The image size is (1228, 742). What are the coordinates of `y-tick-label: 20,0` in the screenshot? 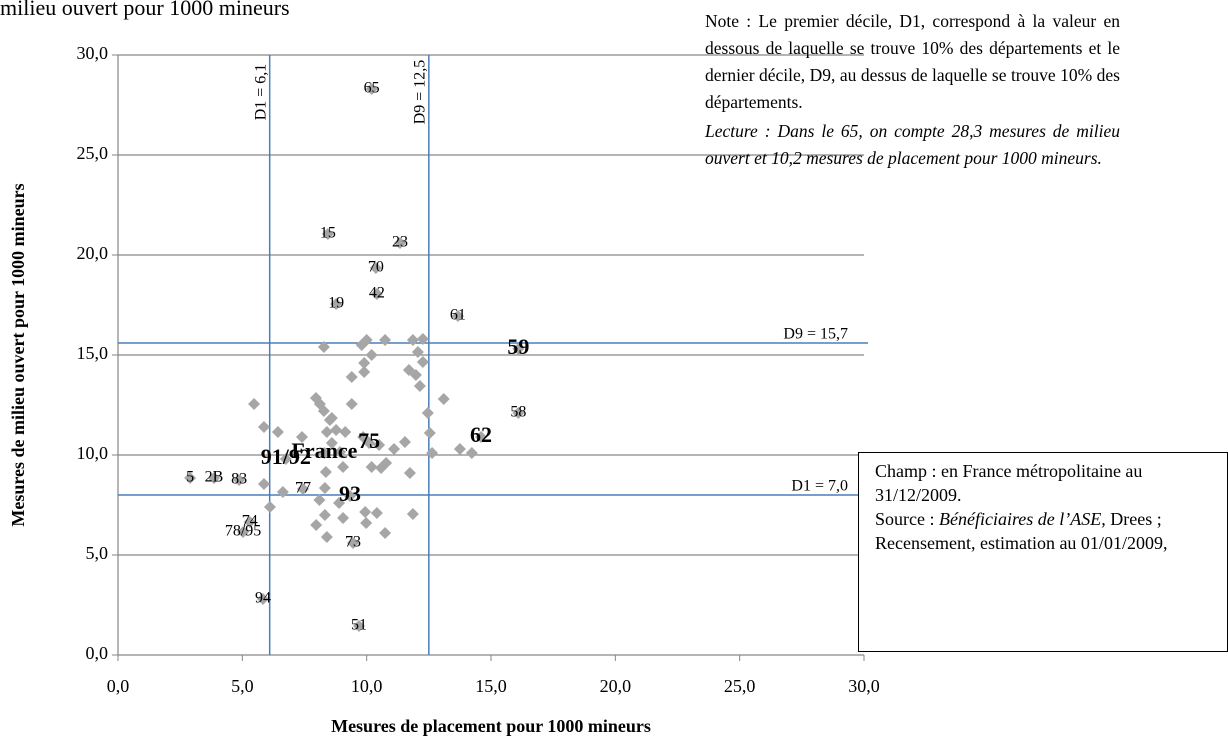 It's located at (93, 253).